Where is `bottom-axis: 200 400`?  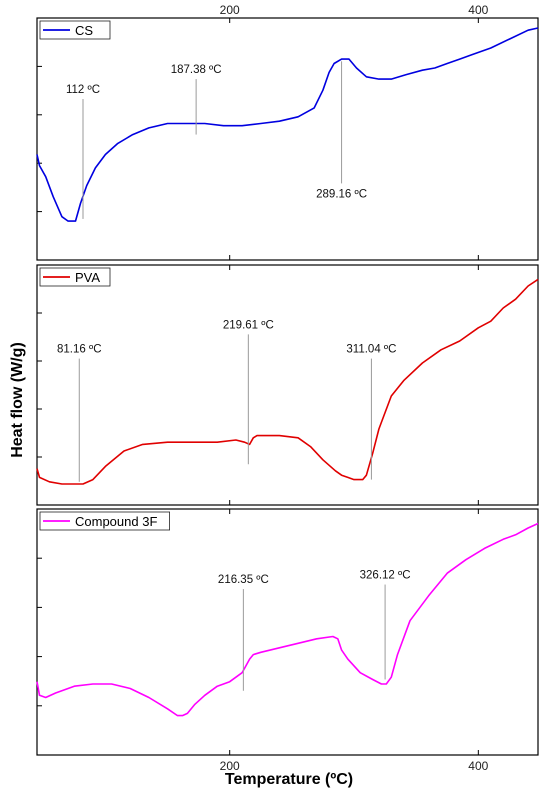
bottom-axis: 200 400 is located at coordinates (354, 766).